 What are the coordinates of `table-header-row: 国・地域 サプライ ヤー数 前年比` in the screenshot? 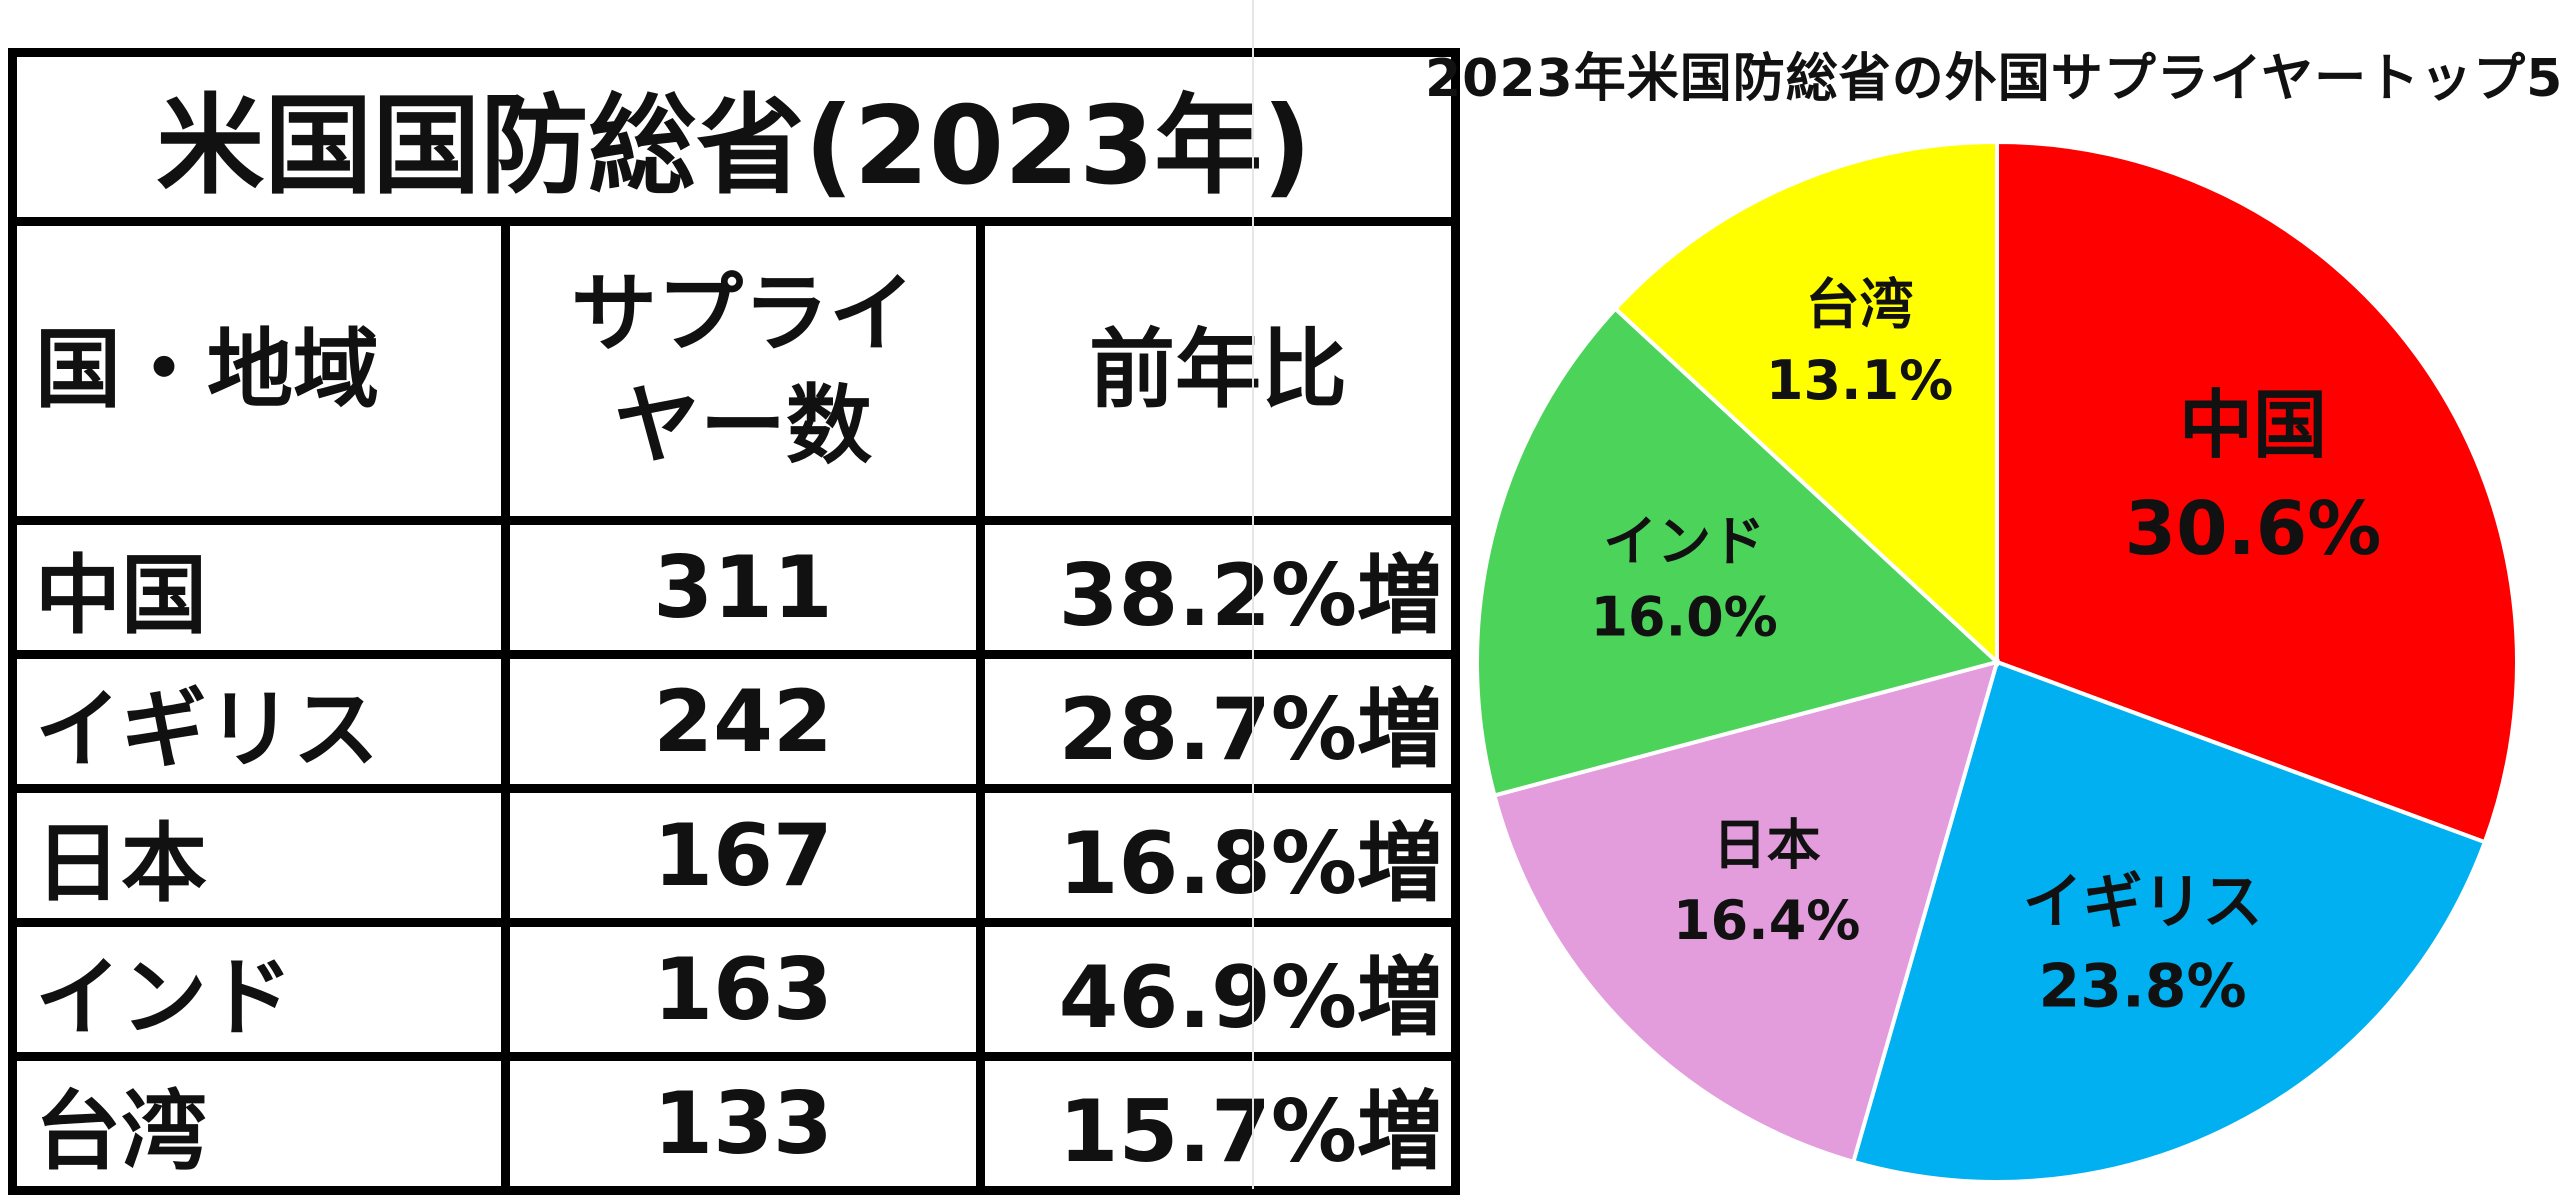 It's located at (734, 371).